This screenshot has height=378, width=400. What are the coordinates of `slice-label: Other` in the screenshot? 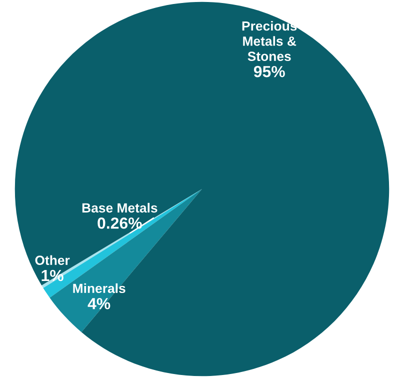 It's located at (52, 260).